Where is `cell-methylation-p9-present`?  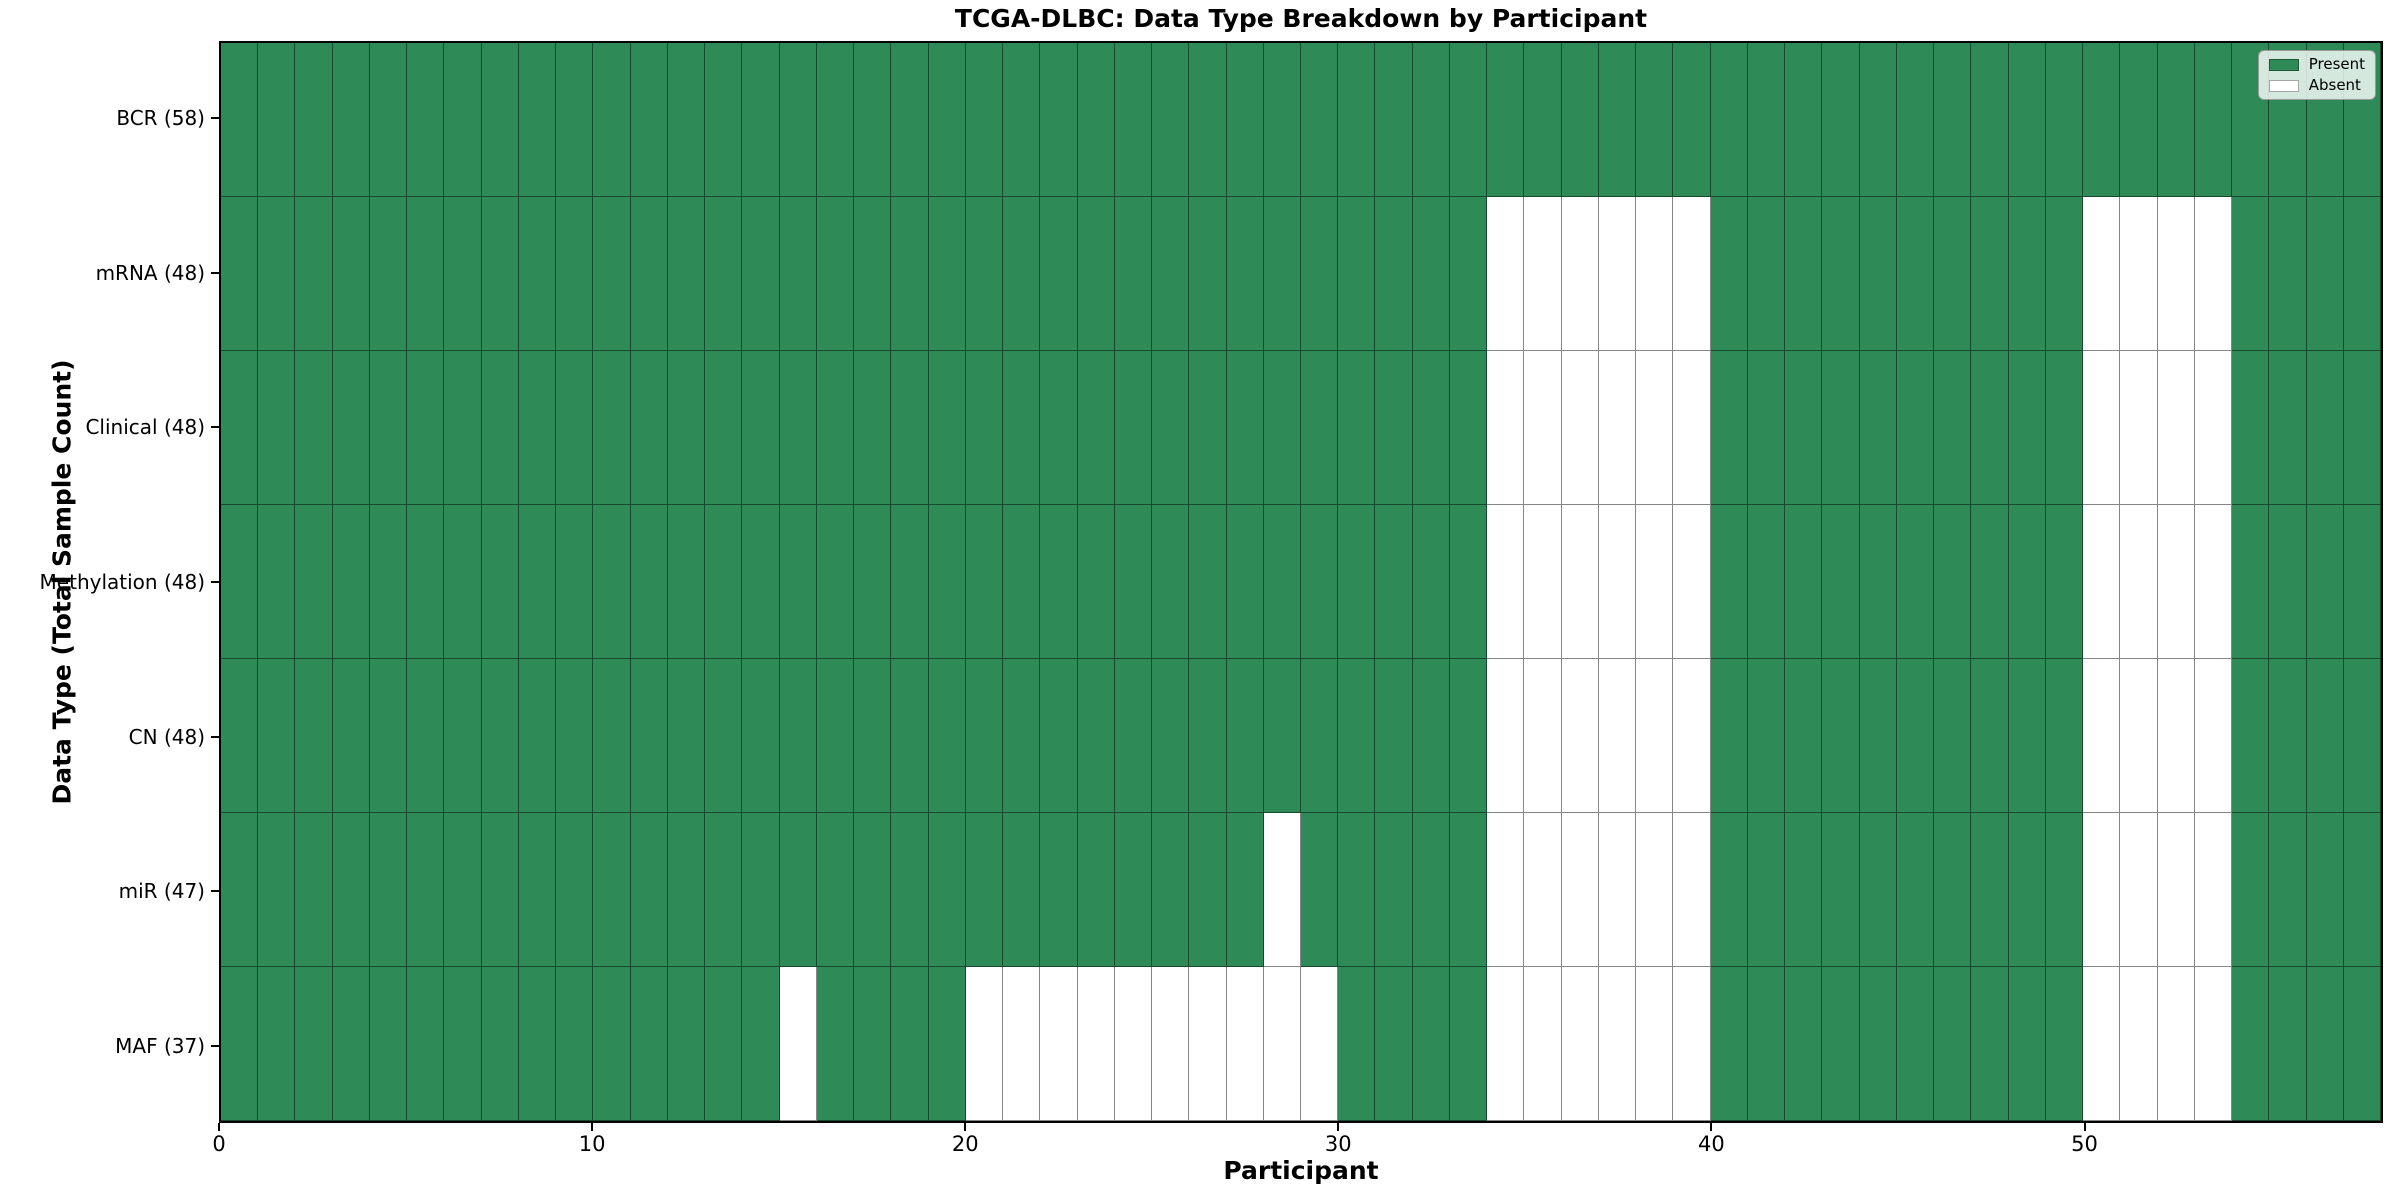 cell-methylation-p9-present is located at coordinates (575, 582).